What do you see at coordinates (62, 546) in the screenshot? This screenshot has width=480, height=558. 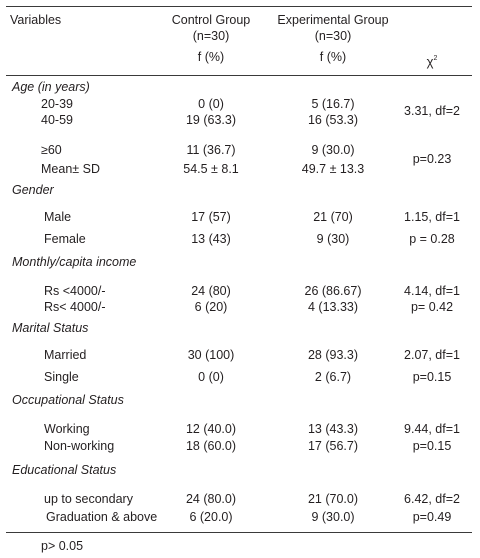 I see `footnote: p> 0.05` at bounding box center [62, 546].